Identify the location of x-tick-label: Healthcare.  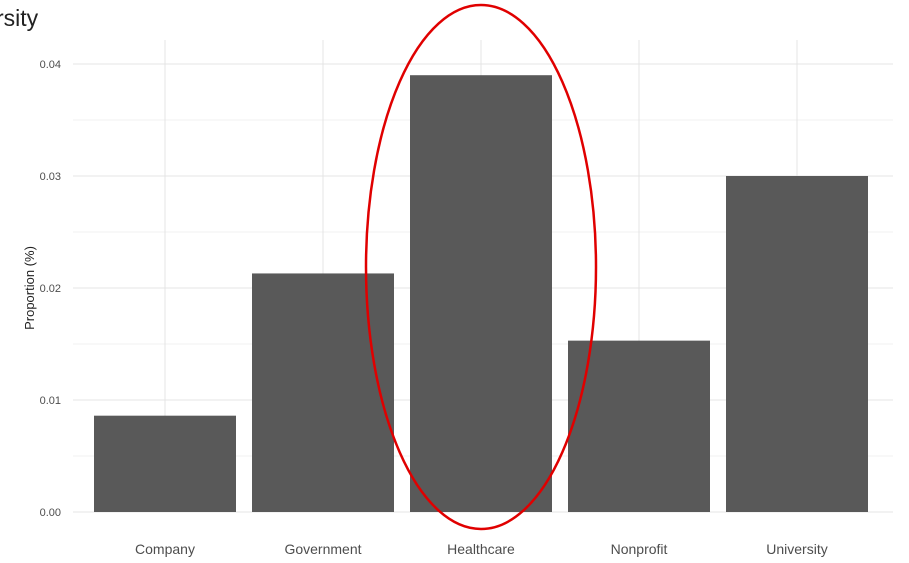
(481, 549).